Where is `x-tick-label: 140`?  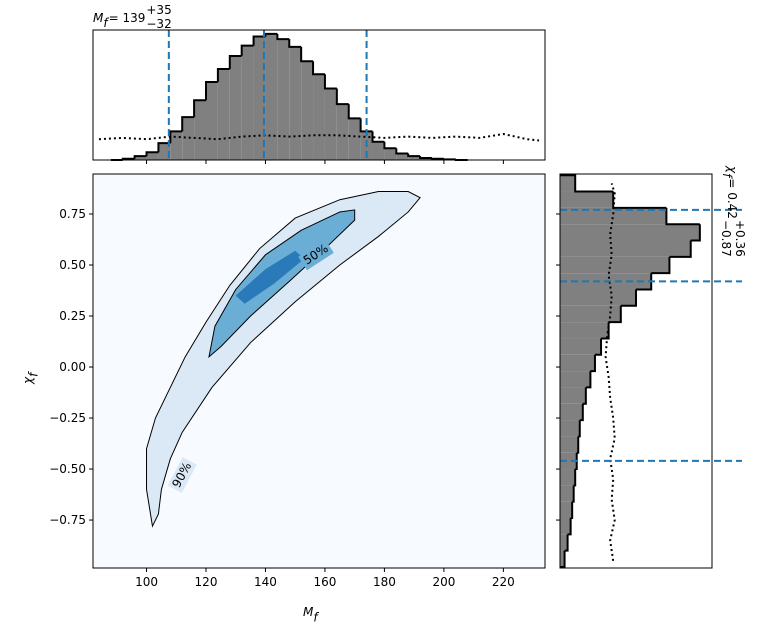
x-tick-label: 140 is located at coordinates (265, 582).